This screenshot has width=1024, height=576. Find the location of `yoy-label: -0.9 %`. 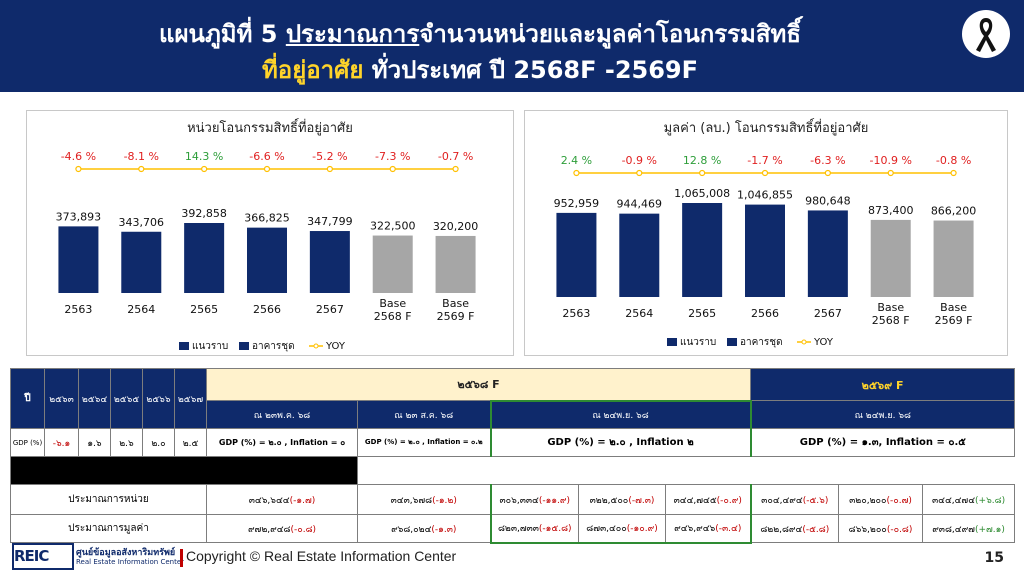

yoy-label: -0.9 % is located at coordinates (639, 160).